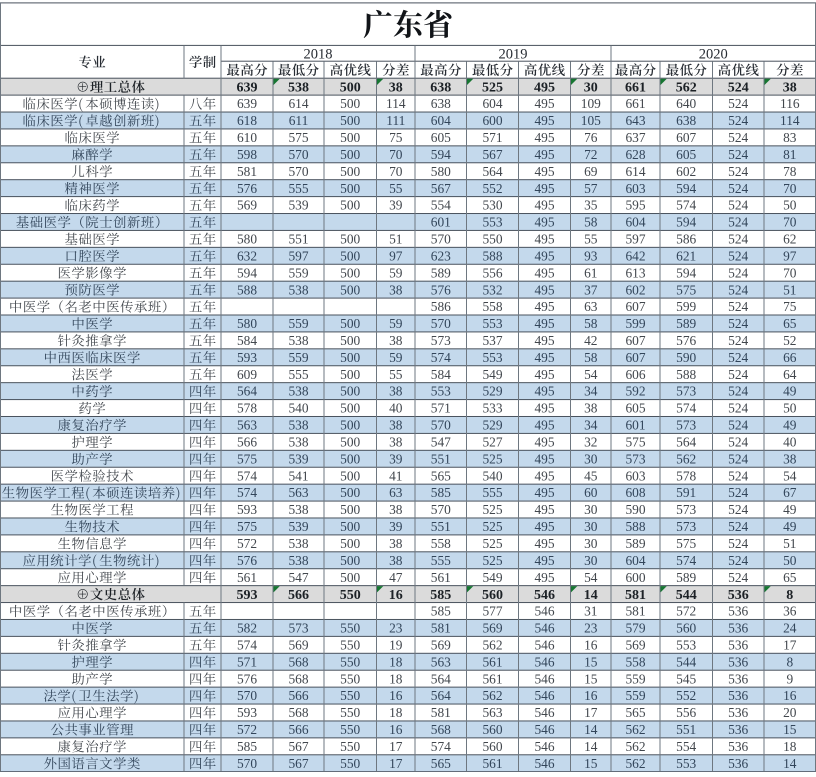  What do you see at coordinates (396, 763) in the screenshot?
I see `svg-text: 17` at bounding box center [396, 763].